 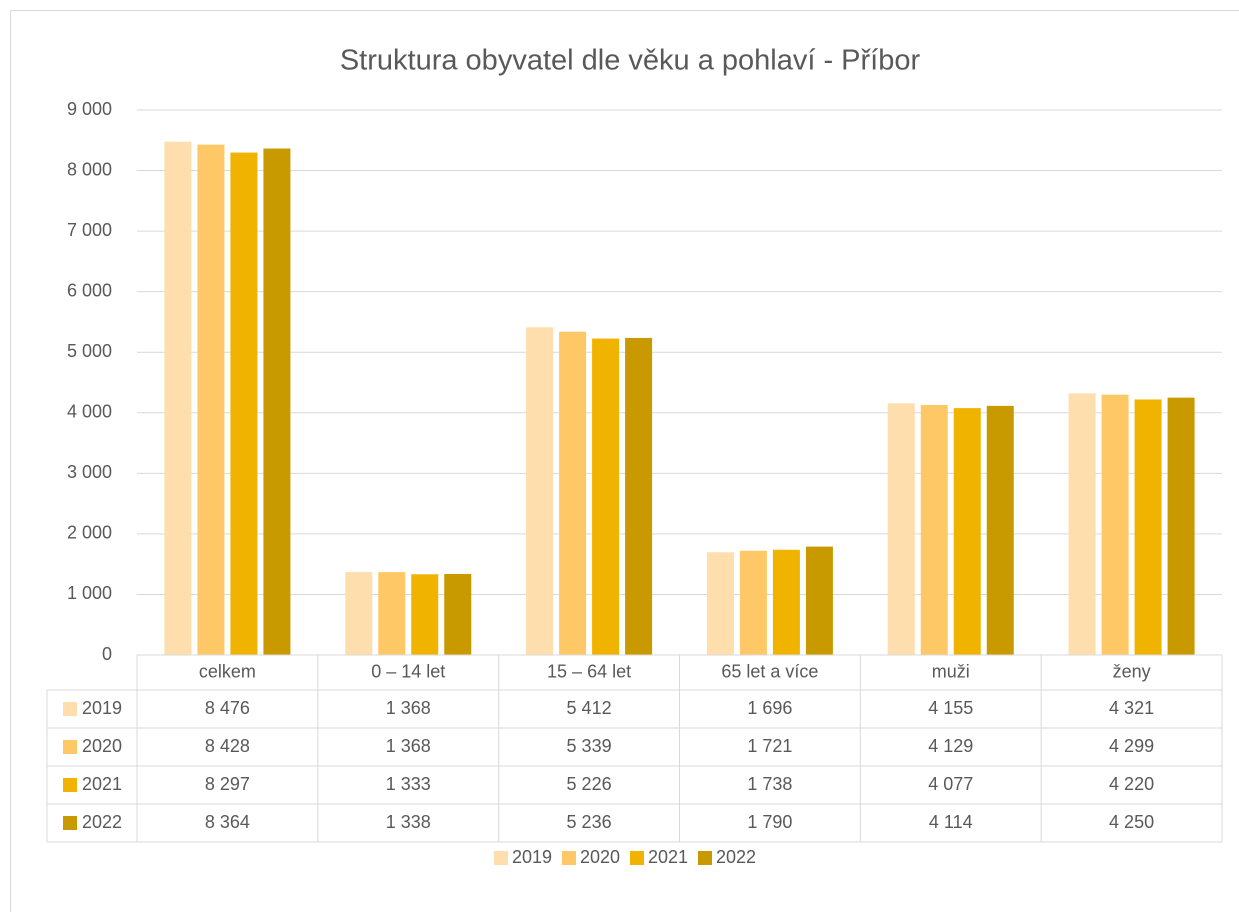 I want to click on y-tick-label: 8 000, so click(x=89, y=169).